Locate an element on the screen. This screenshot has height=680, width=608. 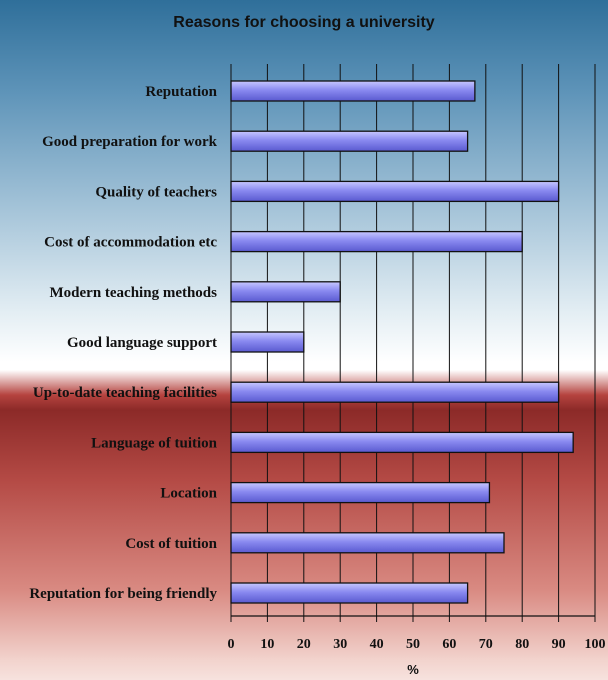
x-tick-label-10: 100 is located at coordinates (595, 644).